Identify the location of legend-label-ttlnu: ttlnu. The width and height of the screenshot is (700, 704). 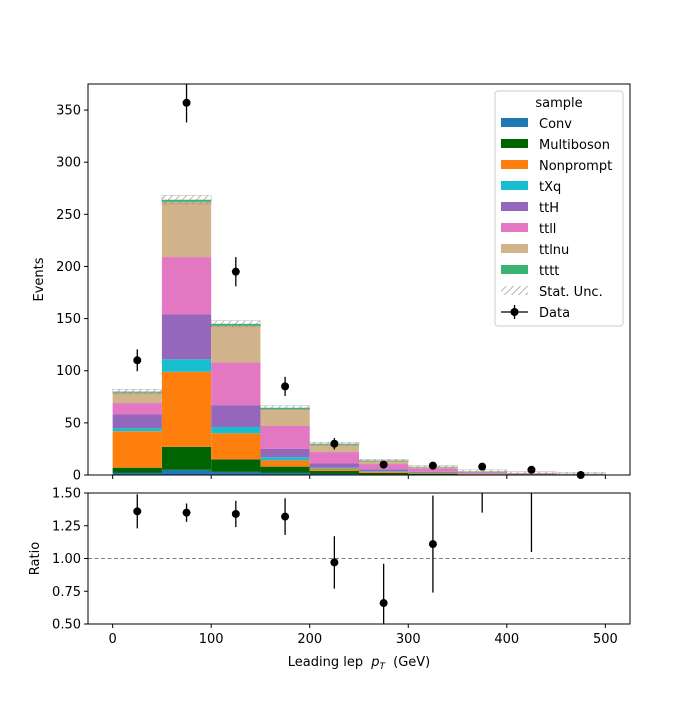
(554, 250).